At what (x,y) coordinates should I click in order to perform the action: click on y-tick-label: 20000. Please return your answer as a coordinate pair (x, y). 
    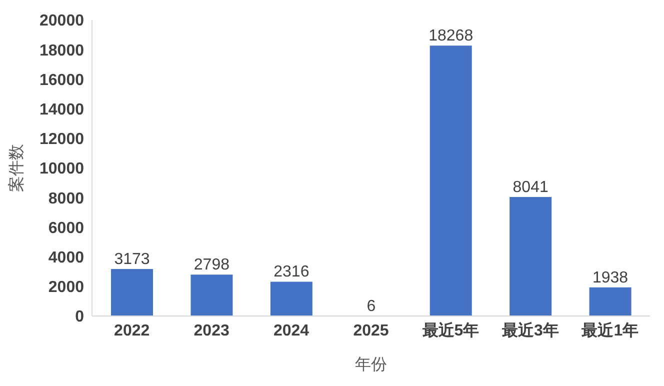
    Looking at the image, I should click on (62, 21).